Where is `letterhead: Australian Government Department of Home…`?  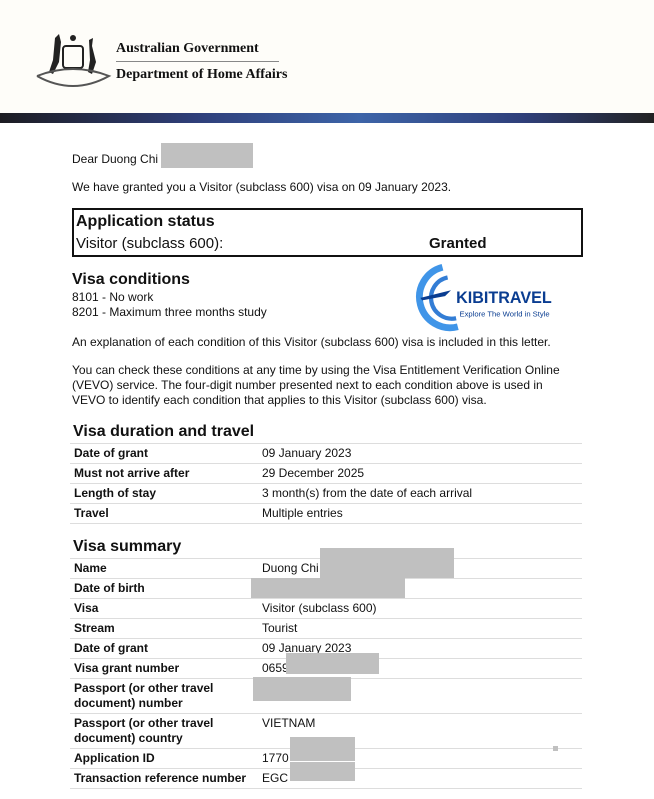
letterhead: Australian Government Department of Home… is located at coordinates (327, 56).